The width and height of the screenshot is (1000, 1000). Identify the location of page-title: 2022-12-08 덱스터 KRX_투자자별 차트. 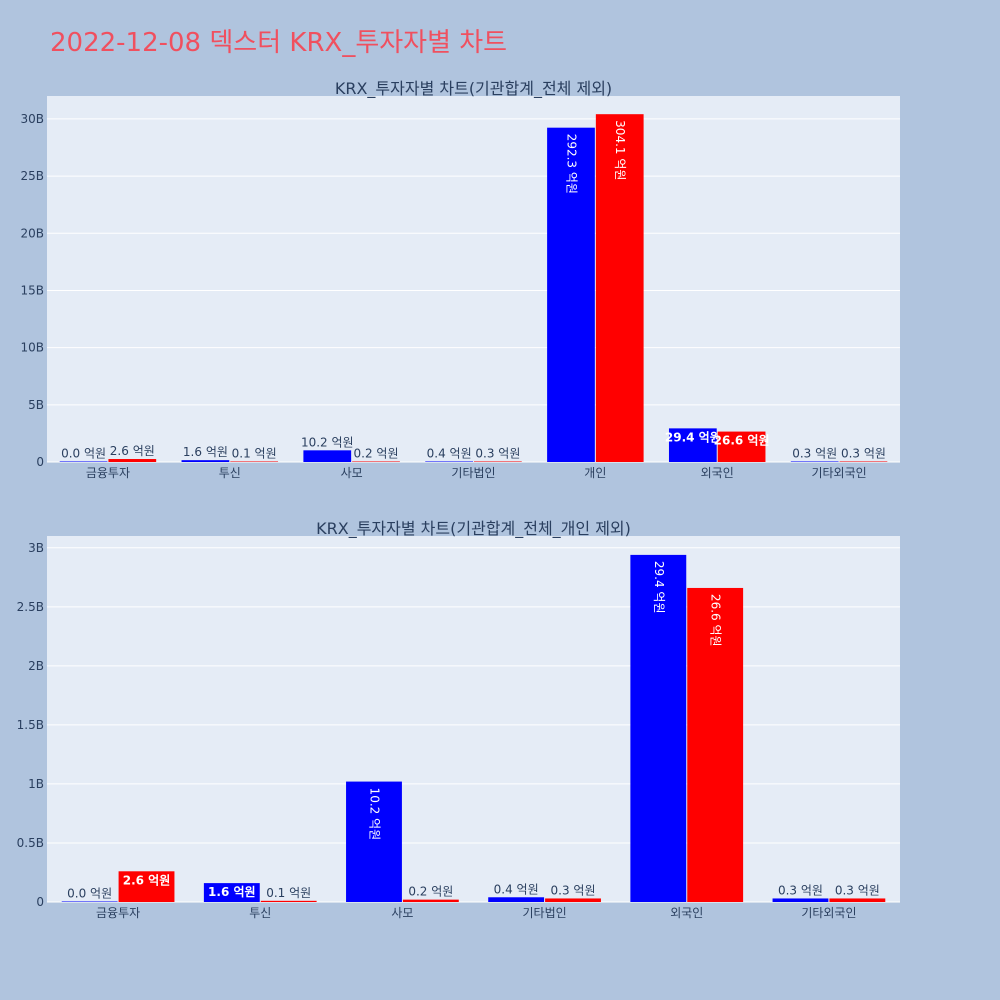
(279, 43).